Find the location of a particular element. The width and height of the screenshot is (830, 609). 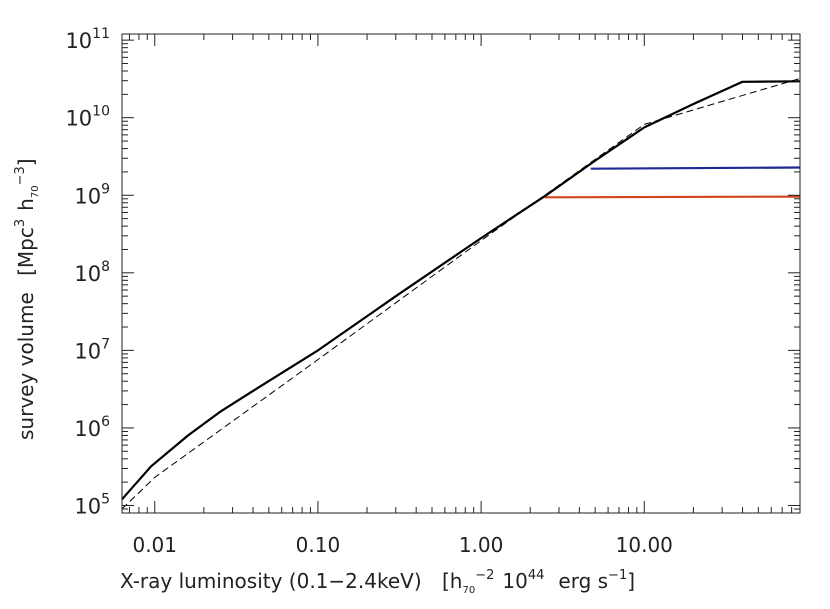

y-tick-label: 10⁵ is located at coordinates (92, 504).